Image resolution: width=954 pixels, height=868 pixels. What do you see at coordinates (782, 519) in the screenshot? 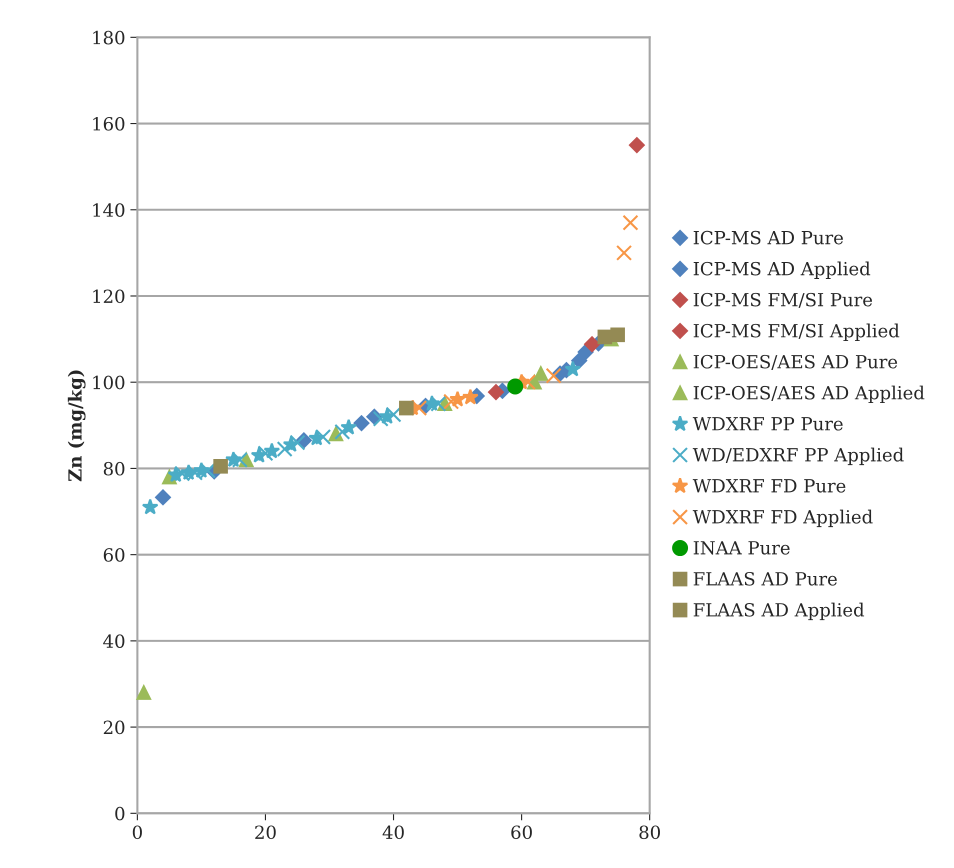
I see `legend-label: WDXRF FD Applied` at bounding box center [782, 519].